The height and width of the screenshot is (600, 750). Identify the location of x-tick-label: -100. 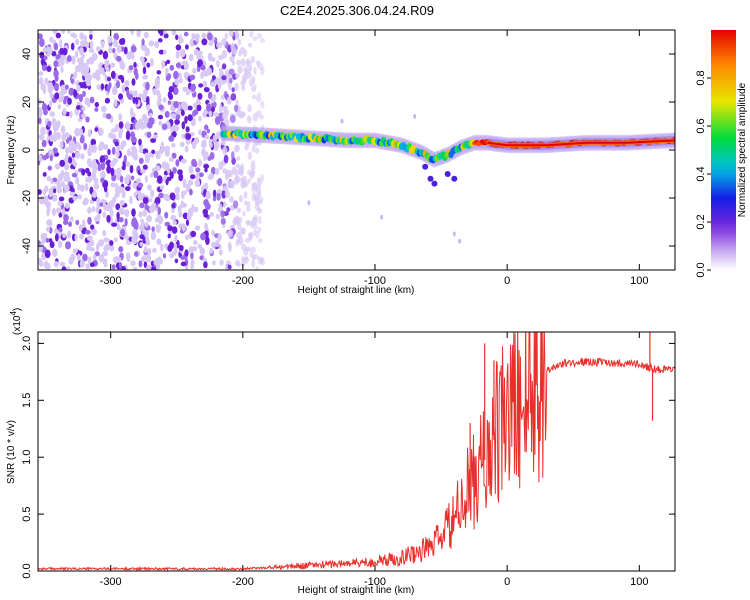
(375, 582).